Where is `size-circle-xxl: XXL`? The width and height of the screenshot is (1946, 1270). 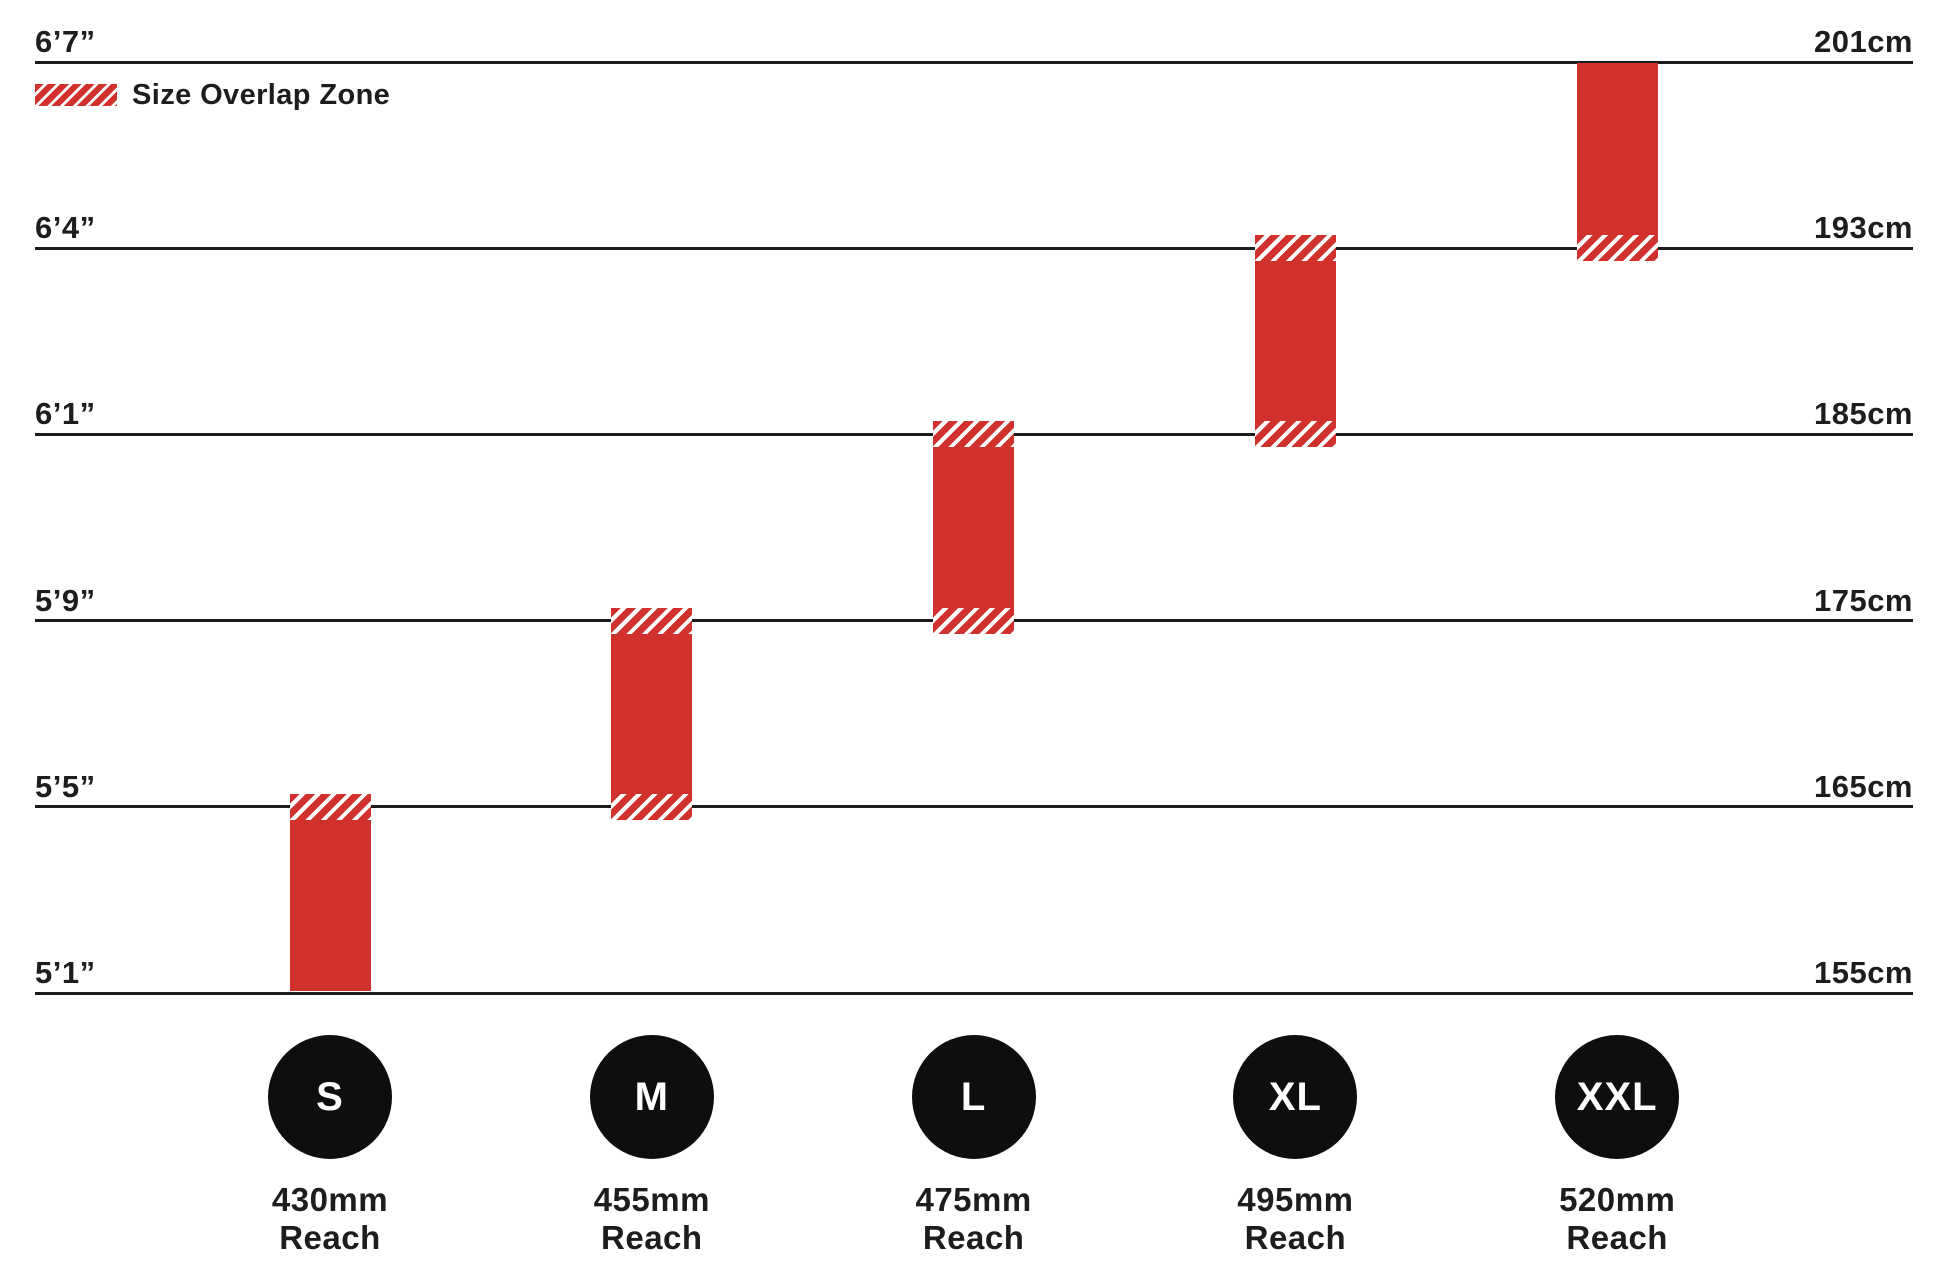 size-circle-xxl: XXL is located at coordinates (1617, 1097).